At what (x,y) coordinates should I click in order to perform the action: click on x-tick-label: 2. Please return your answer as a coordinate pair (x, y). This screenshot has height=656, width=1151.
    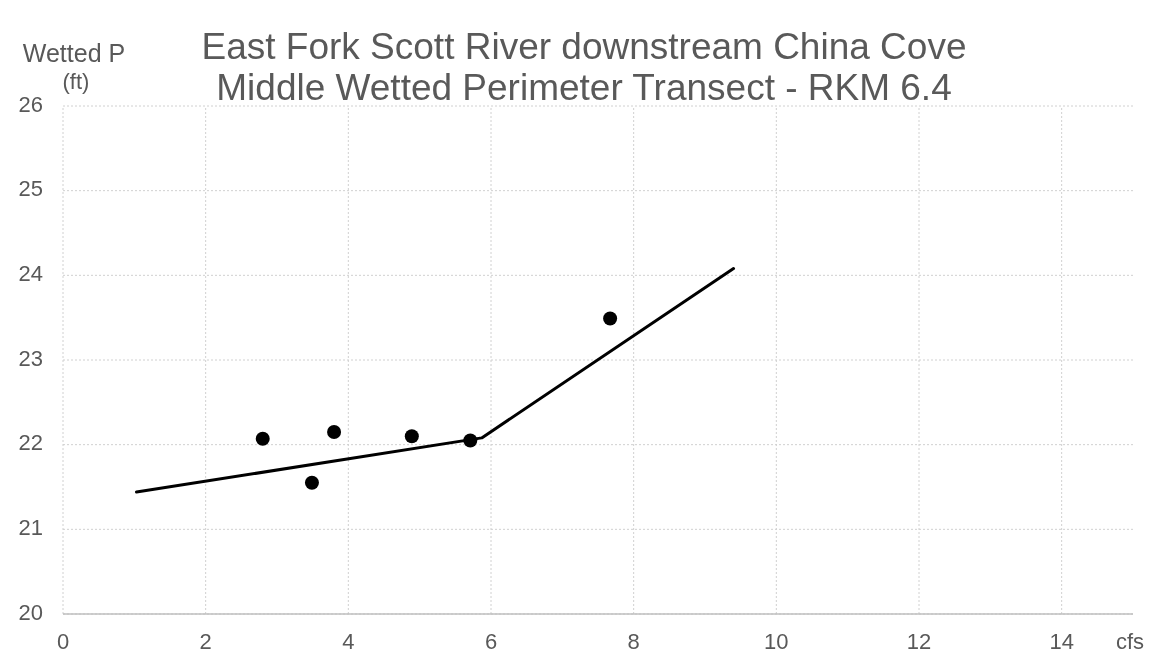
    Looking at the image, I should click on (205, 641).